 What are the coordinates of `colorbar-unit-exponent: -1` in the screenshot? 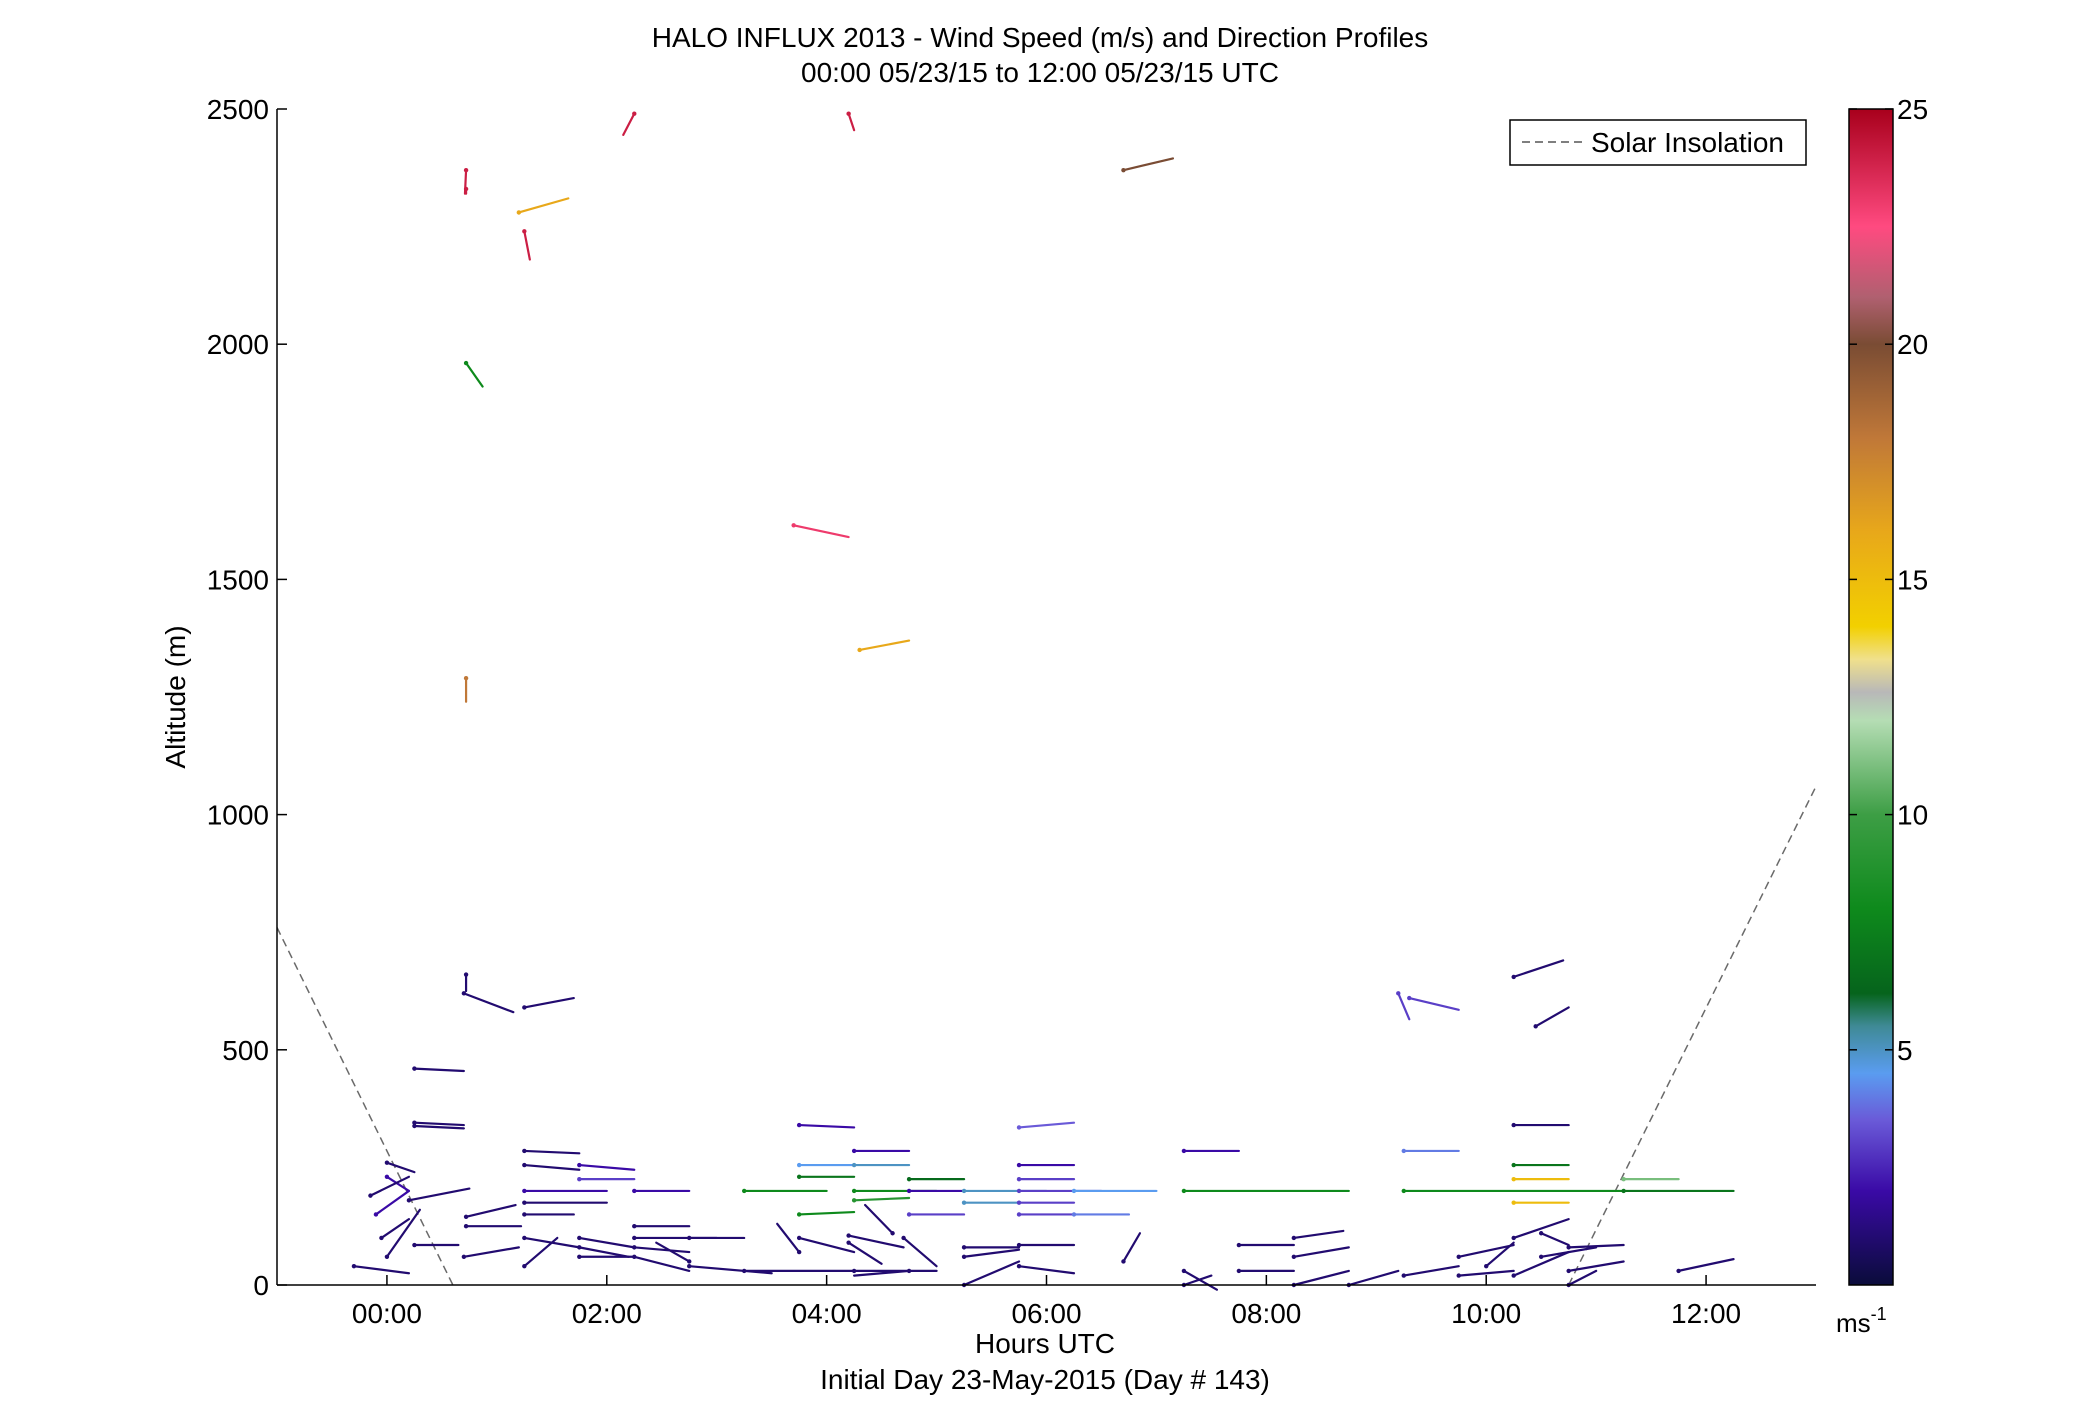 It's located at (1879, 1314).